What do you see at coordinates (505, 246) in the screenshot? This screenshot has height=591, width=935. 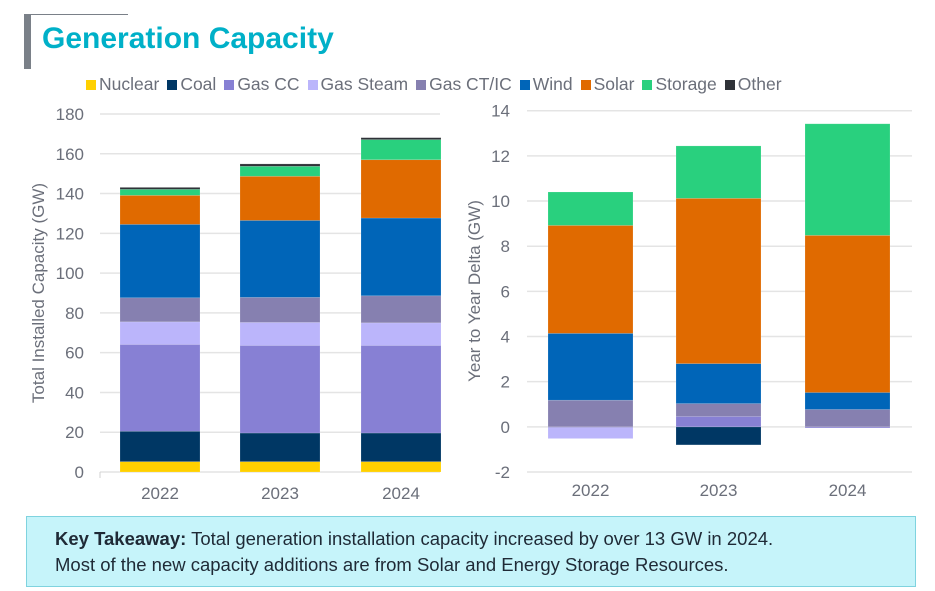 I see `y-tick-label: 8` at bounding box center [505, 246].